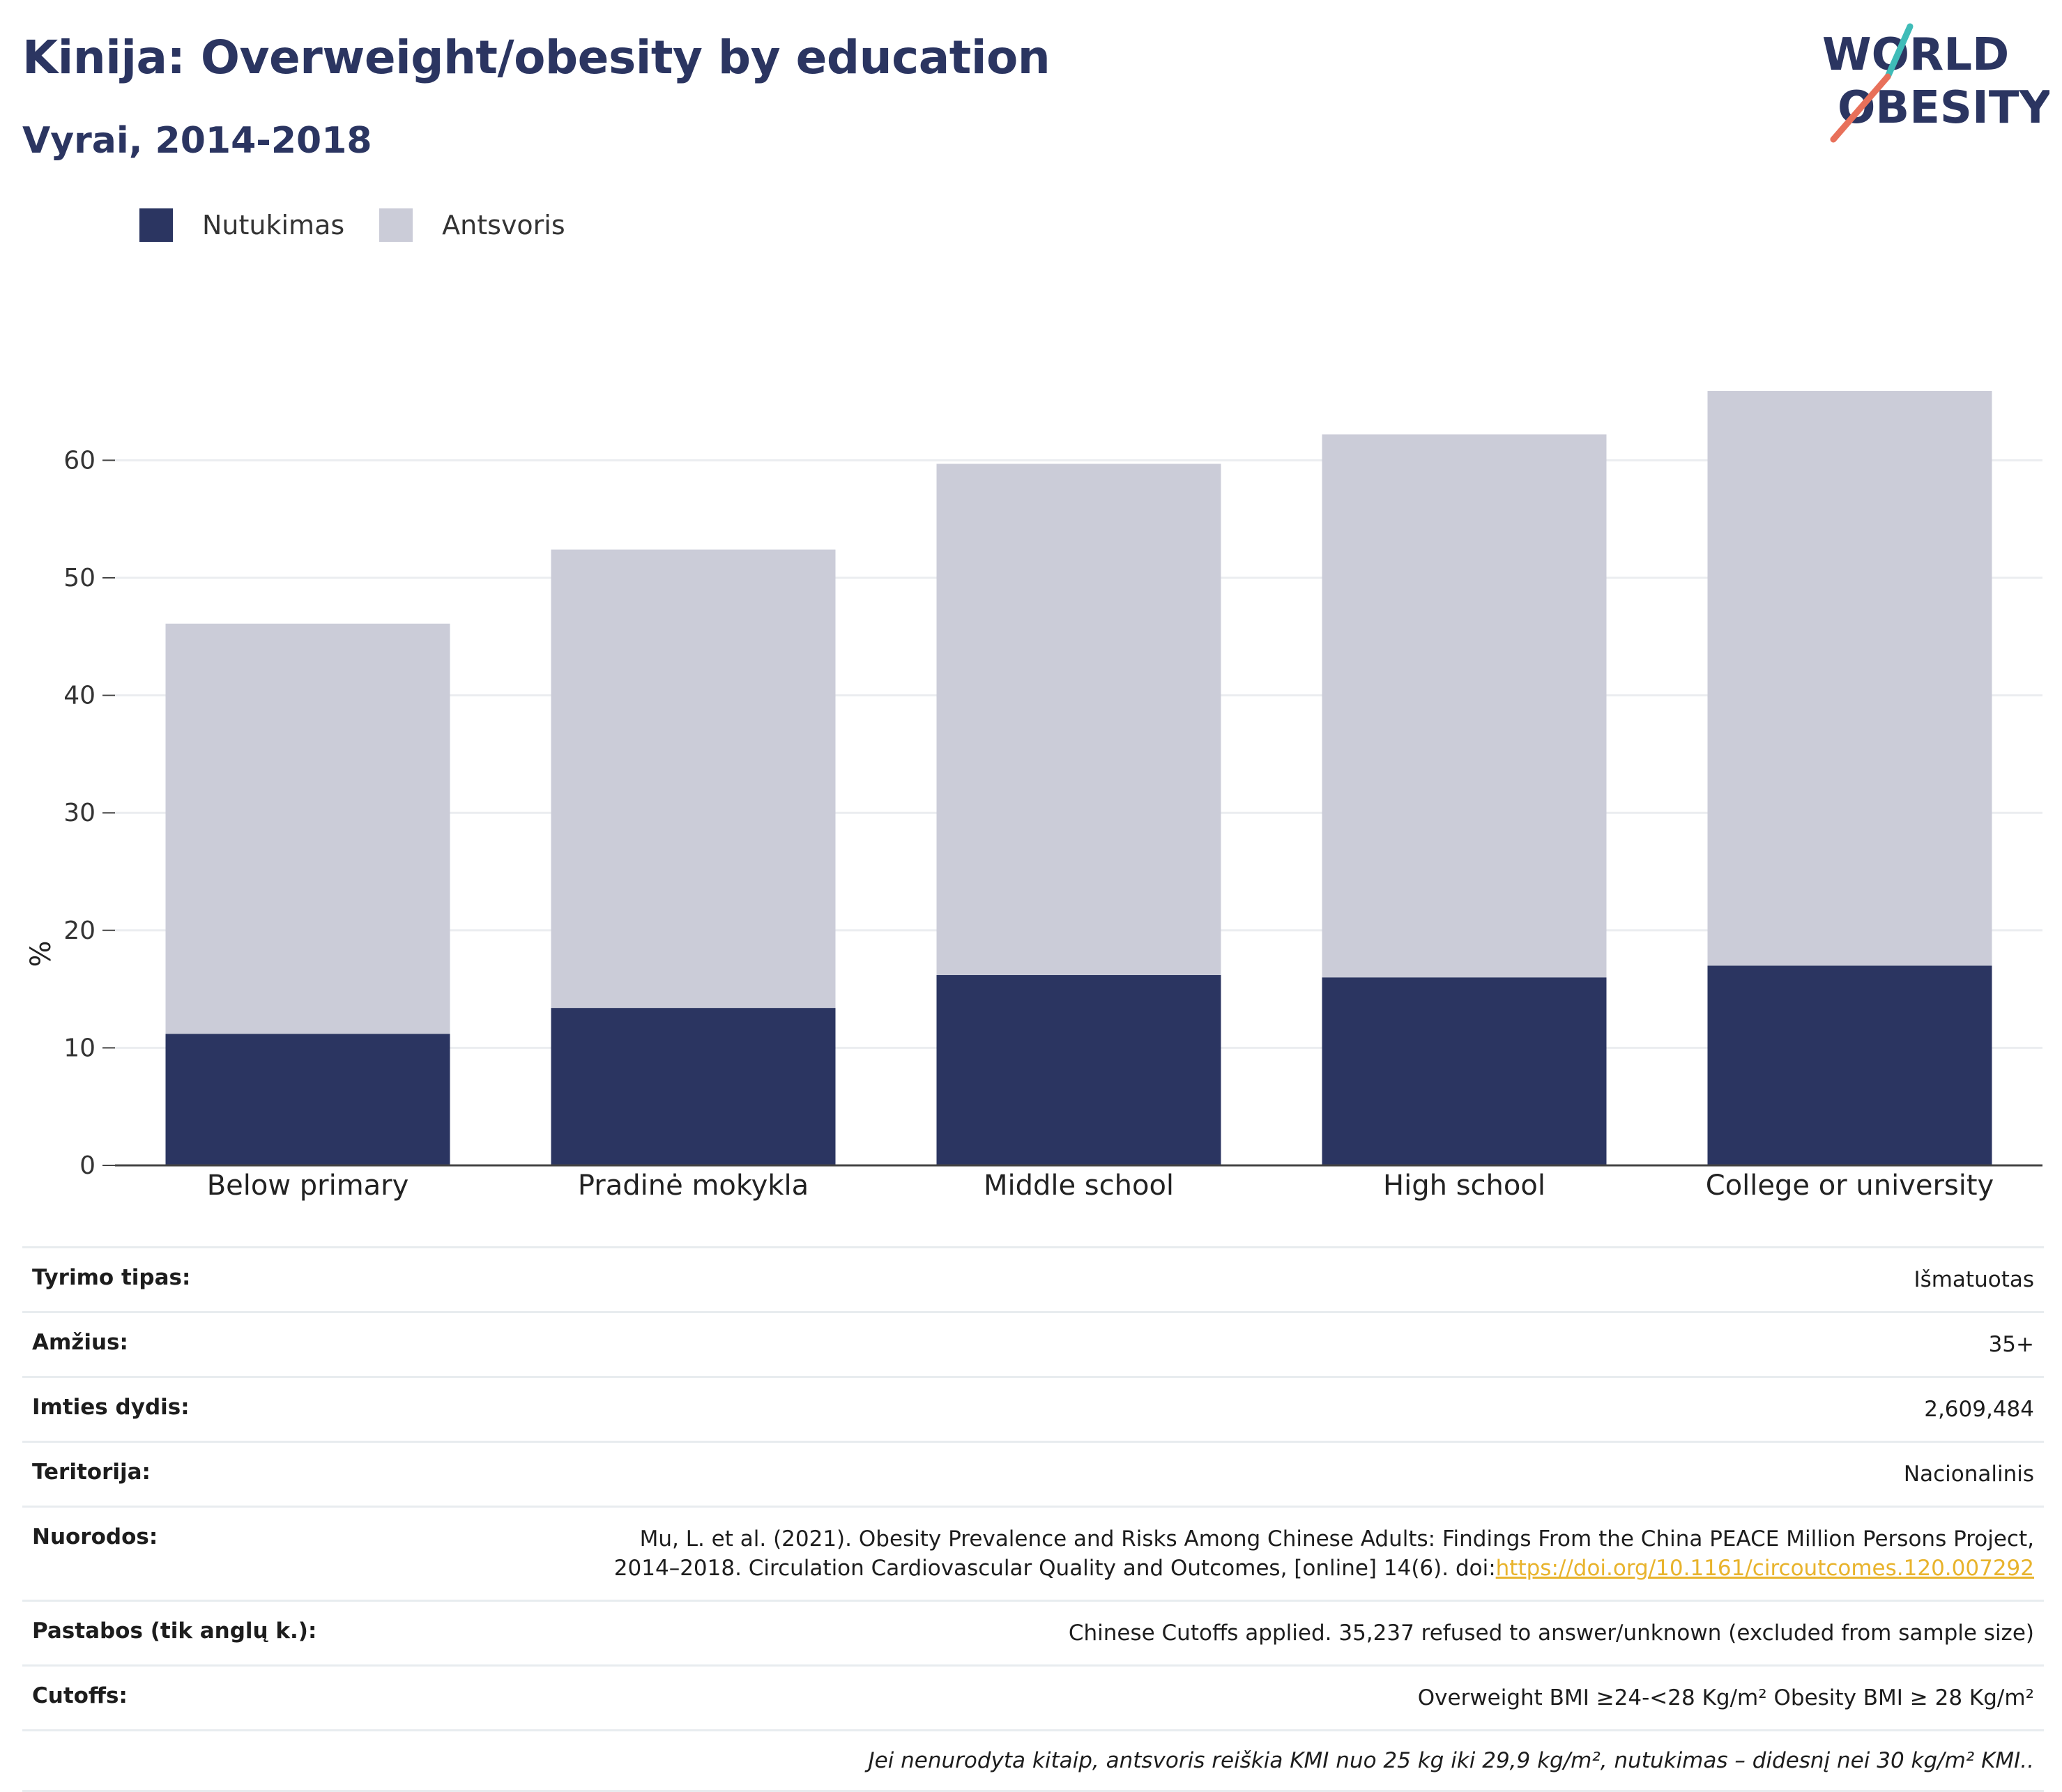 The width and height of the screenshot is (2062, 1792). I want to click on info-row-age: Amžius: 35+, so click(1033, 1343).